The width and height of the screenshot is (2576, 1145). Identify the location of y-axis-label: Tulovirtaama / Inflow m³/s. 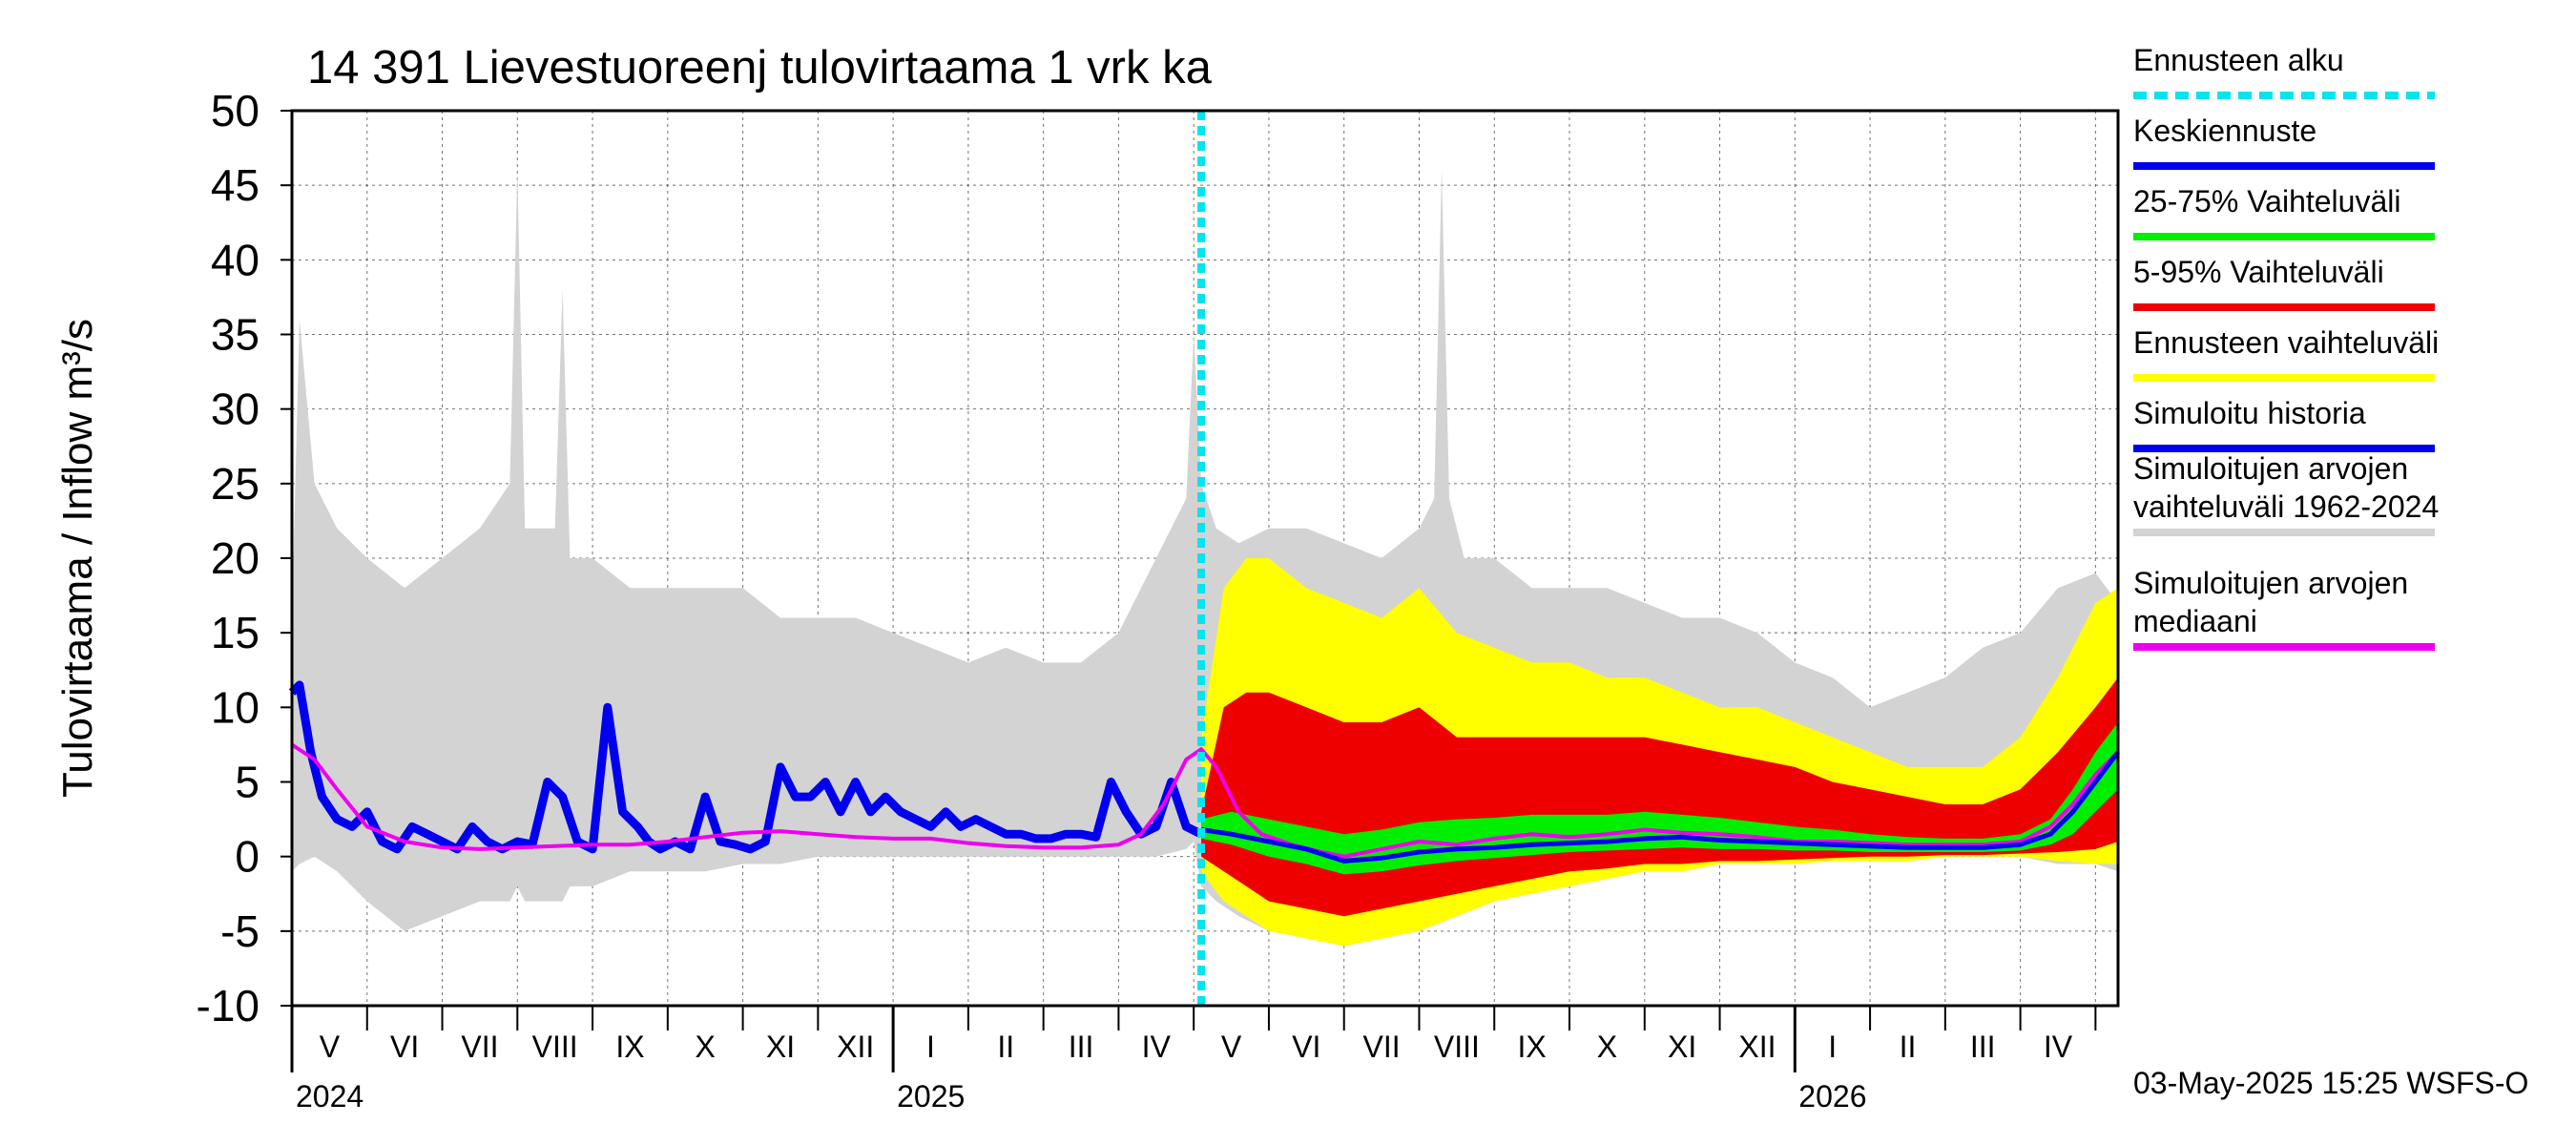
(77, 559).